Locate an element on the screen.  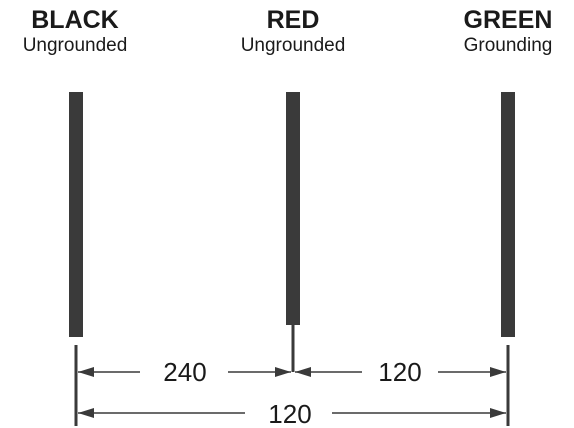
dimension-label-black-red: 240 is located at coordinates (184, 372).